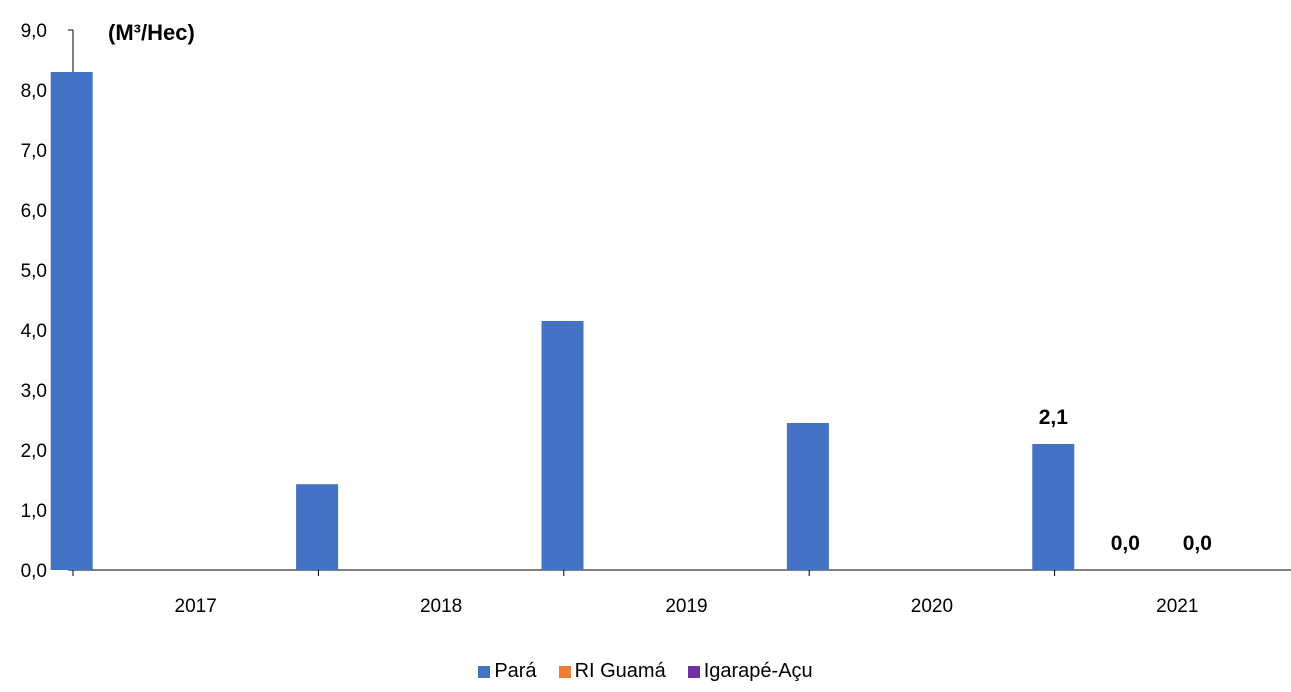 Image resolution: width=1291 pixels, height=692 pixels. Describe the element at coordinates (151, 32) in the screenshot. I see `unit-label: (M³/Hec)` at that location.